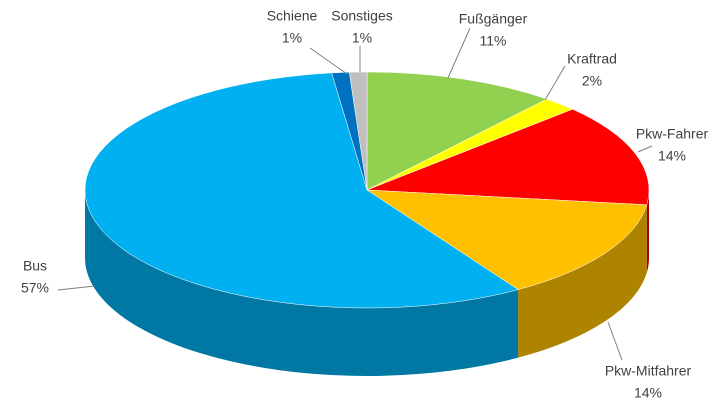 The image size is (716, 402). Describe the element at coordinates (592, 81) in the screenshot. I see `value-label: 2%` at that location.